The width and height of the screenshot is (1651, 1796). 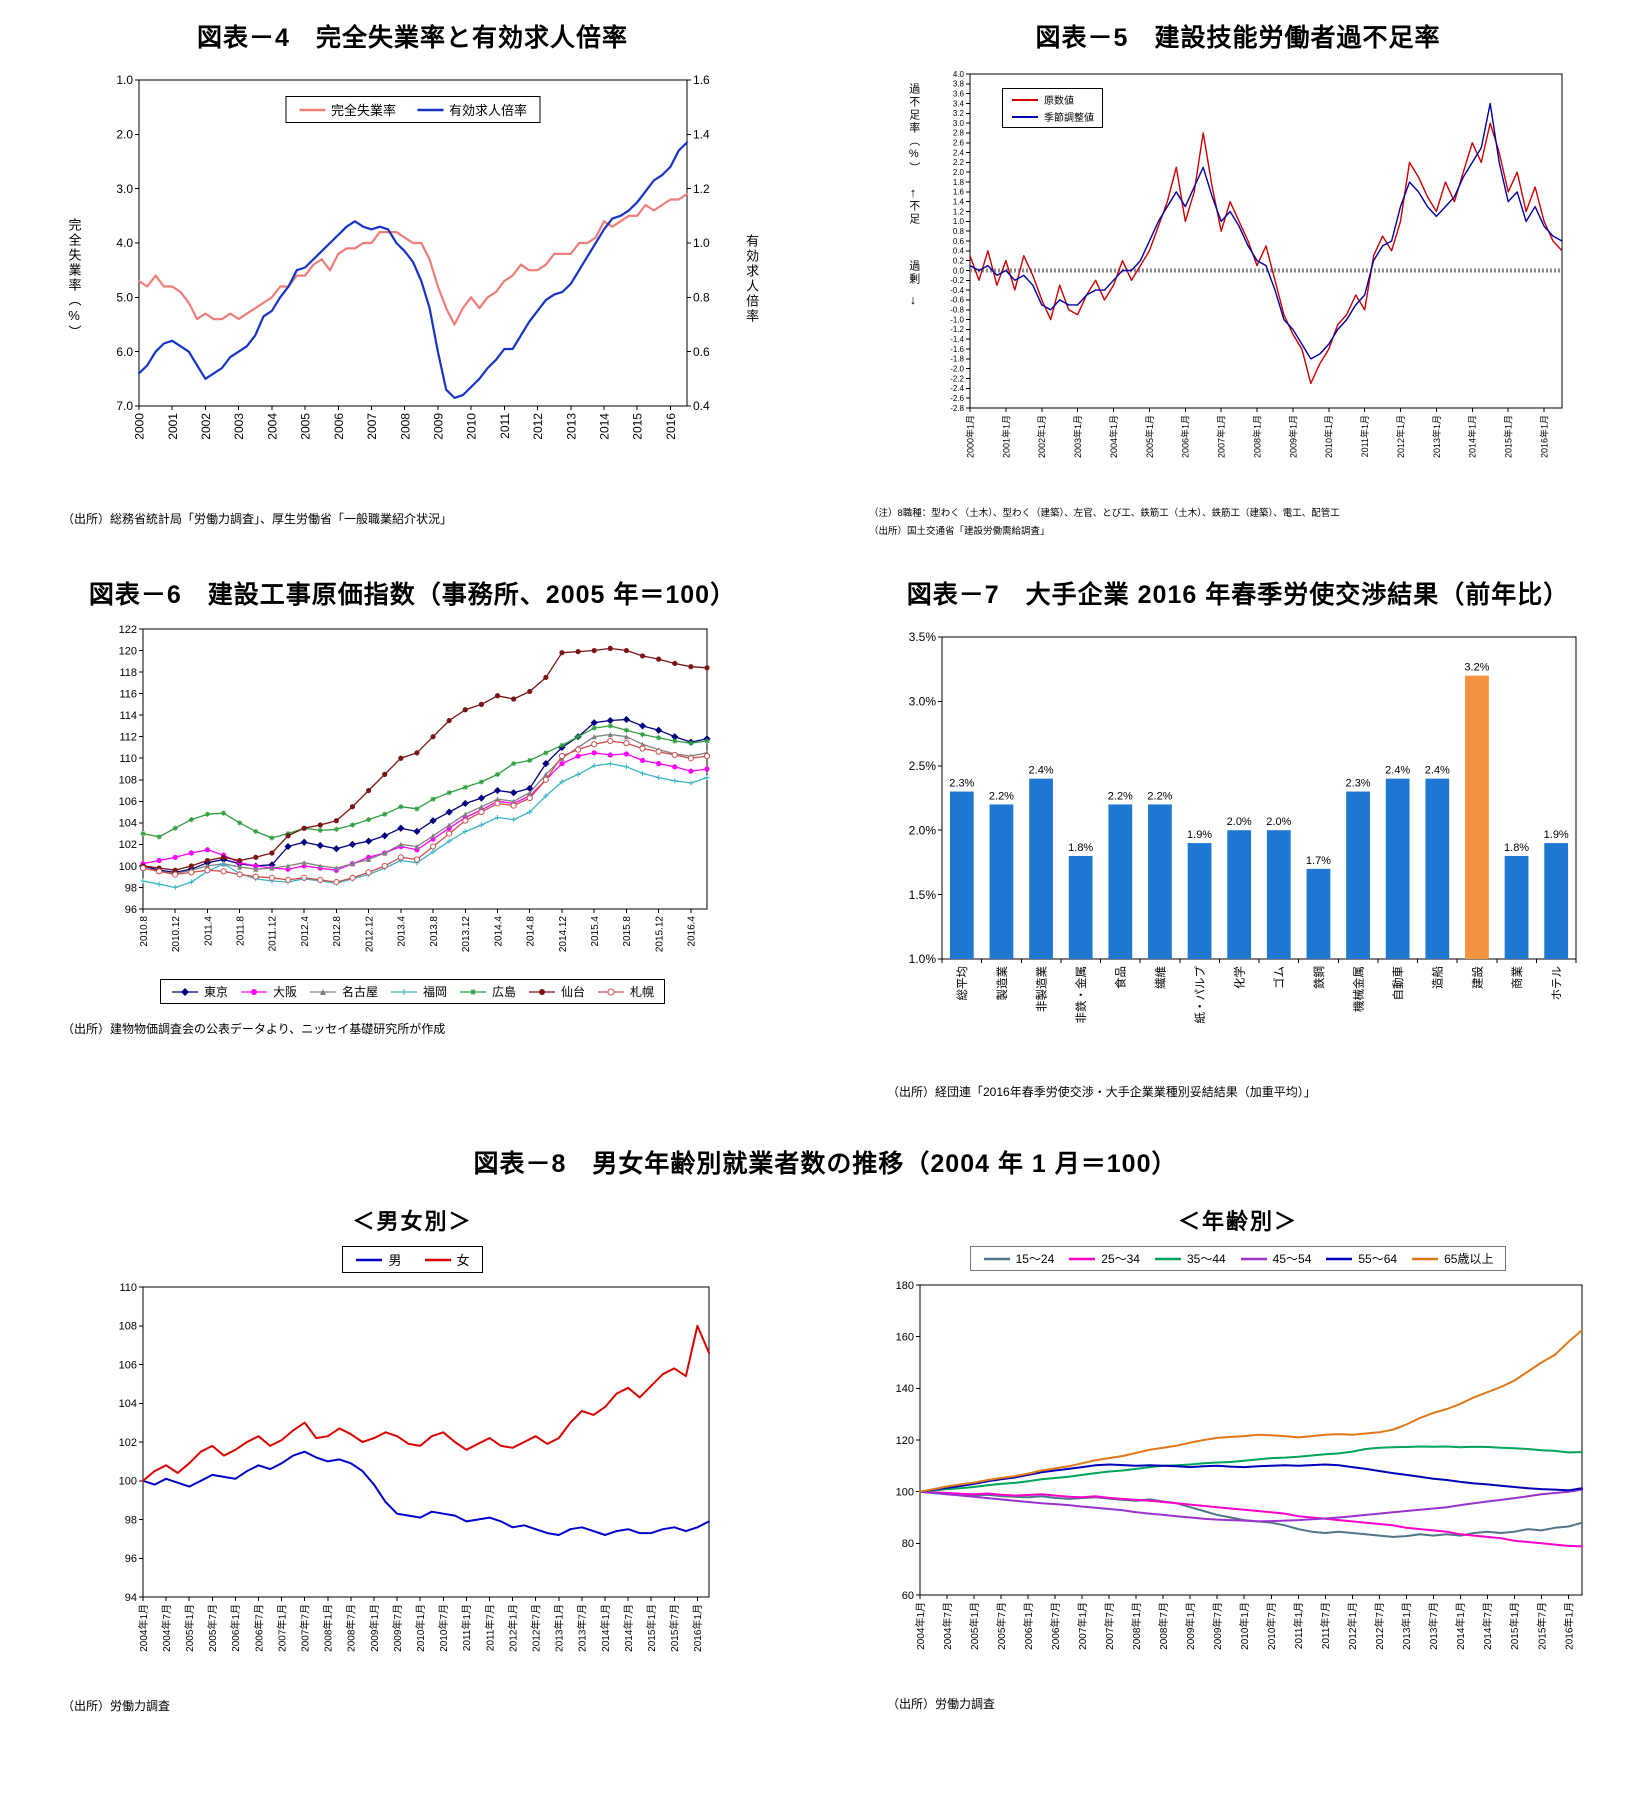 What do you see at coordinates (471, 426) in the screenshot?
I see `svg-text: 2010` at bounding box center [471, 426].